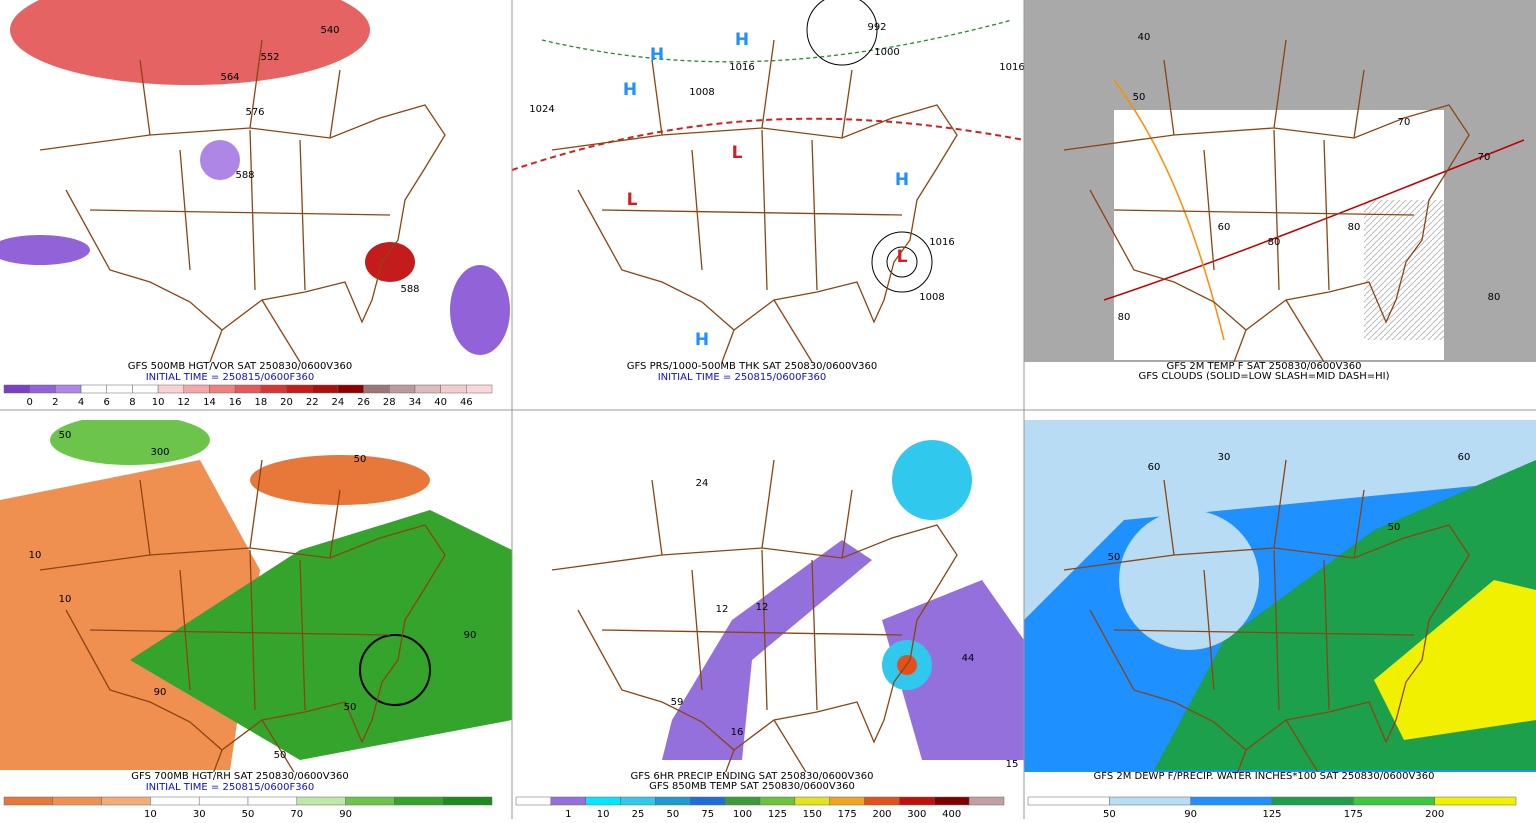 This screenshot has width=1536, height=823. Describe the element at coordinates (737, 732) in the screenshot. I see `map-label: 16` at that location.